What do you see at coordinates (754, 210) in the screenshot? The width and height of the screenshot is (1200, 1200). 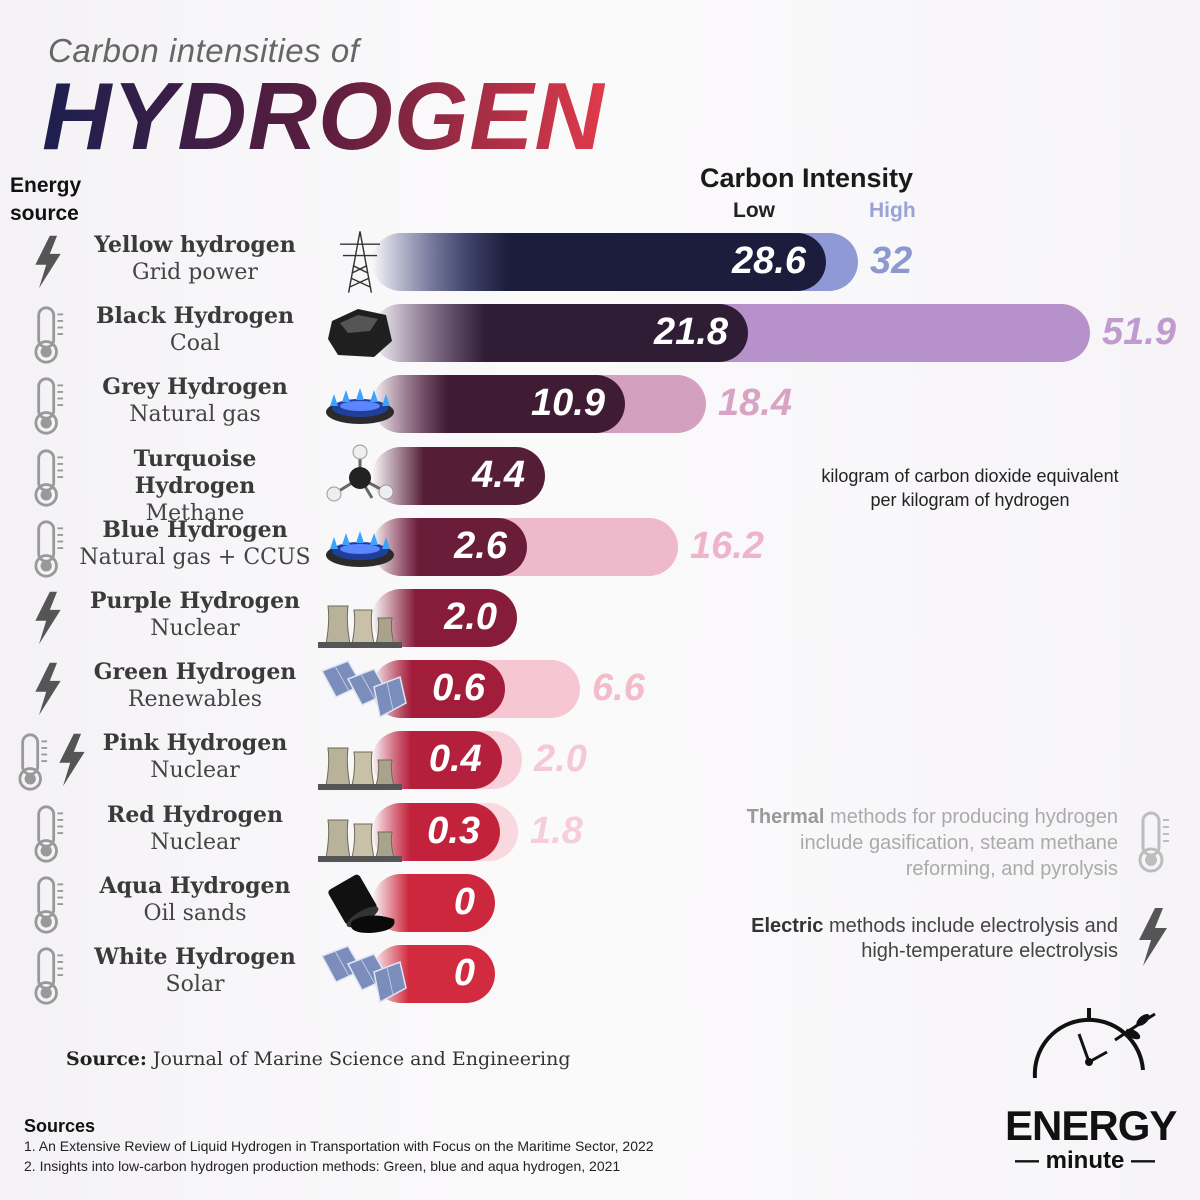 I see `legend-low: Low` at bounding box center [754, 210].